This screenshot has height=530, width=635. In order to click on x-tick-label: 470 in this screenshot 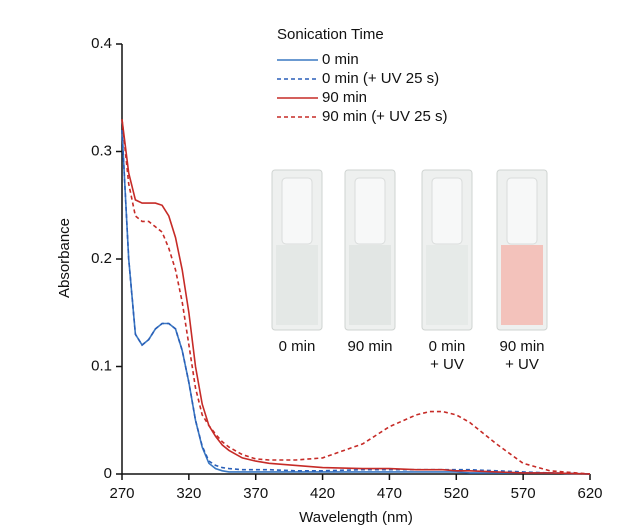, I will do `click(389, 493)`.